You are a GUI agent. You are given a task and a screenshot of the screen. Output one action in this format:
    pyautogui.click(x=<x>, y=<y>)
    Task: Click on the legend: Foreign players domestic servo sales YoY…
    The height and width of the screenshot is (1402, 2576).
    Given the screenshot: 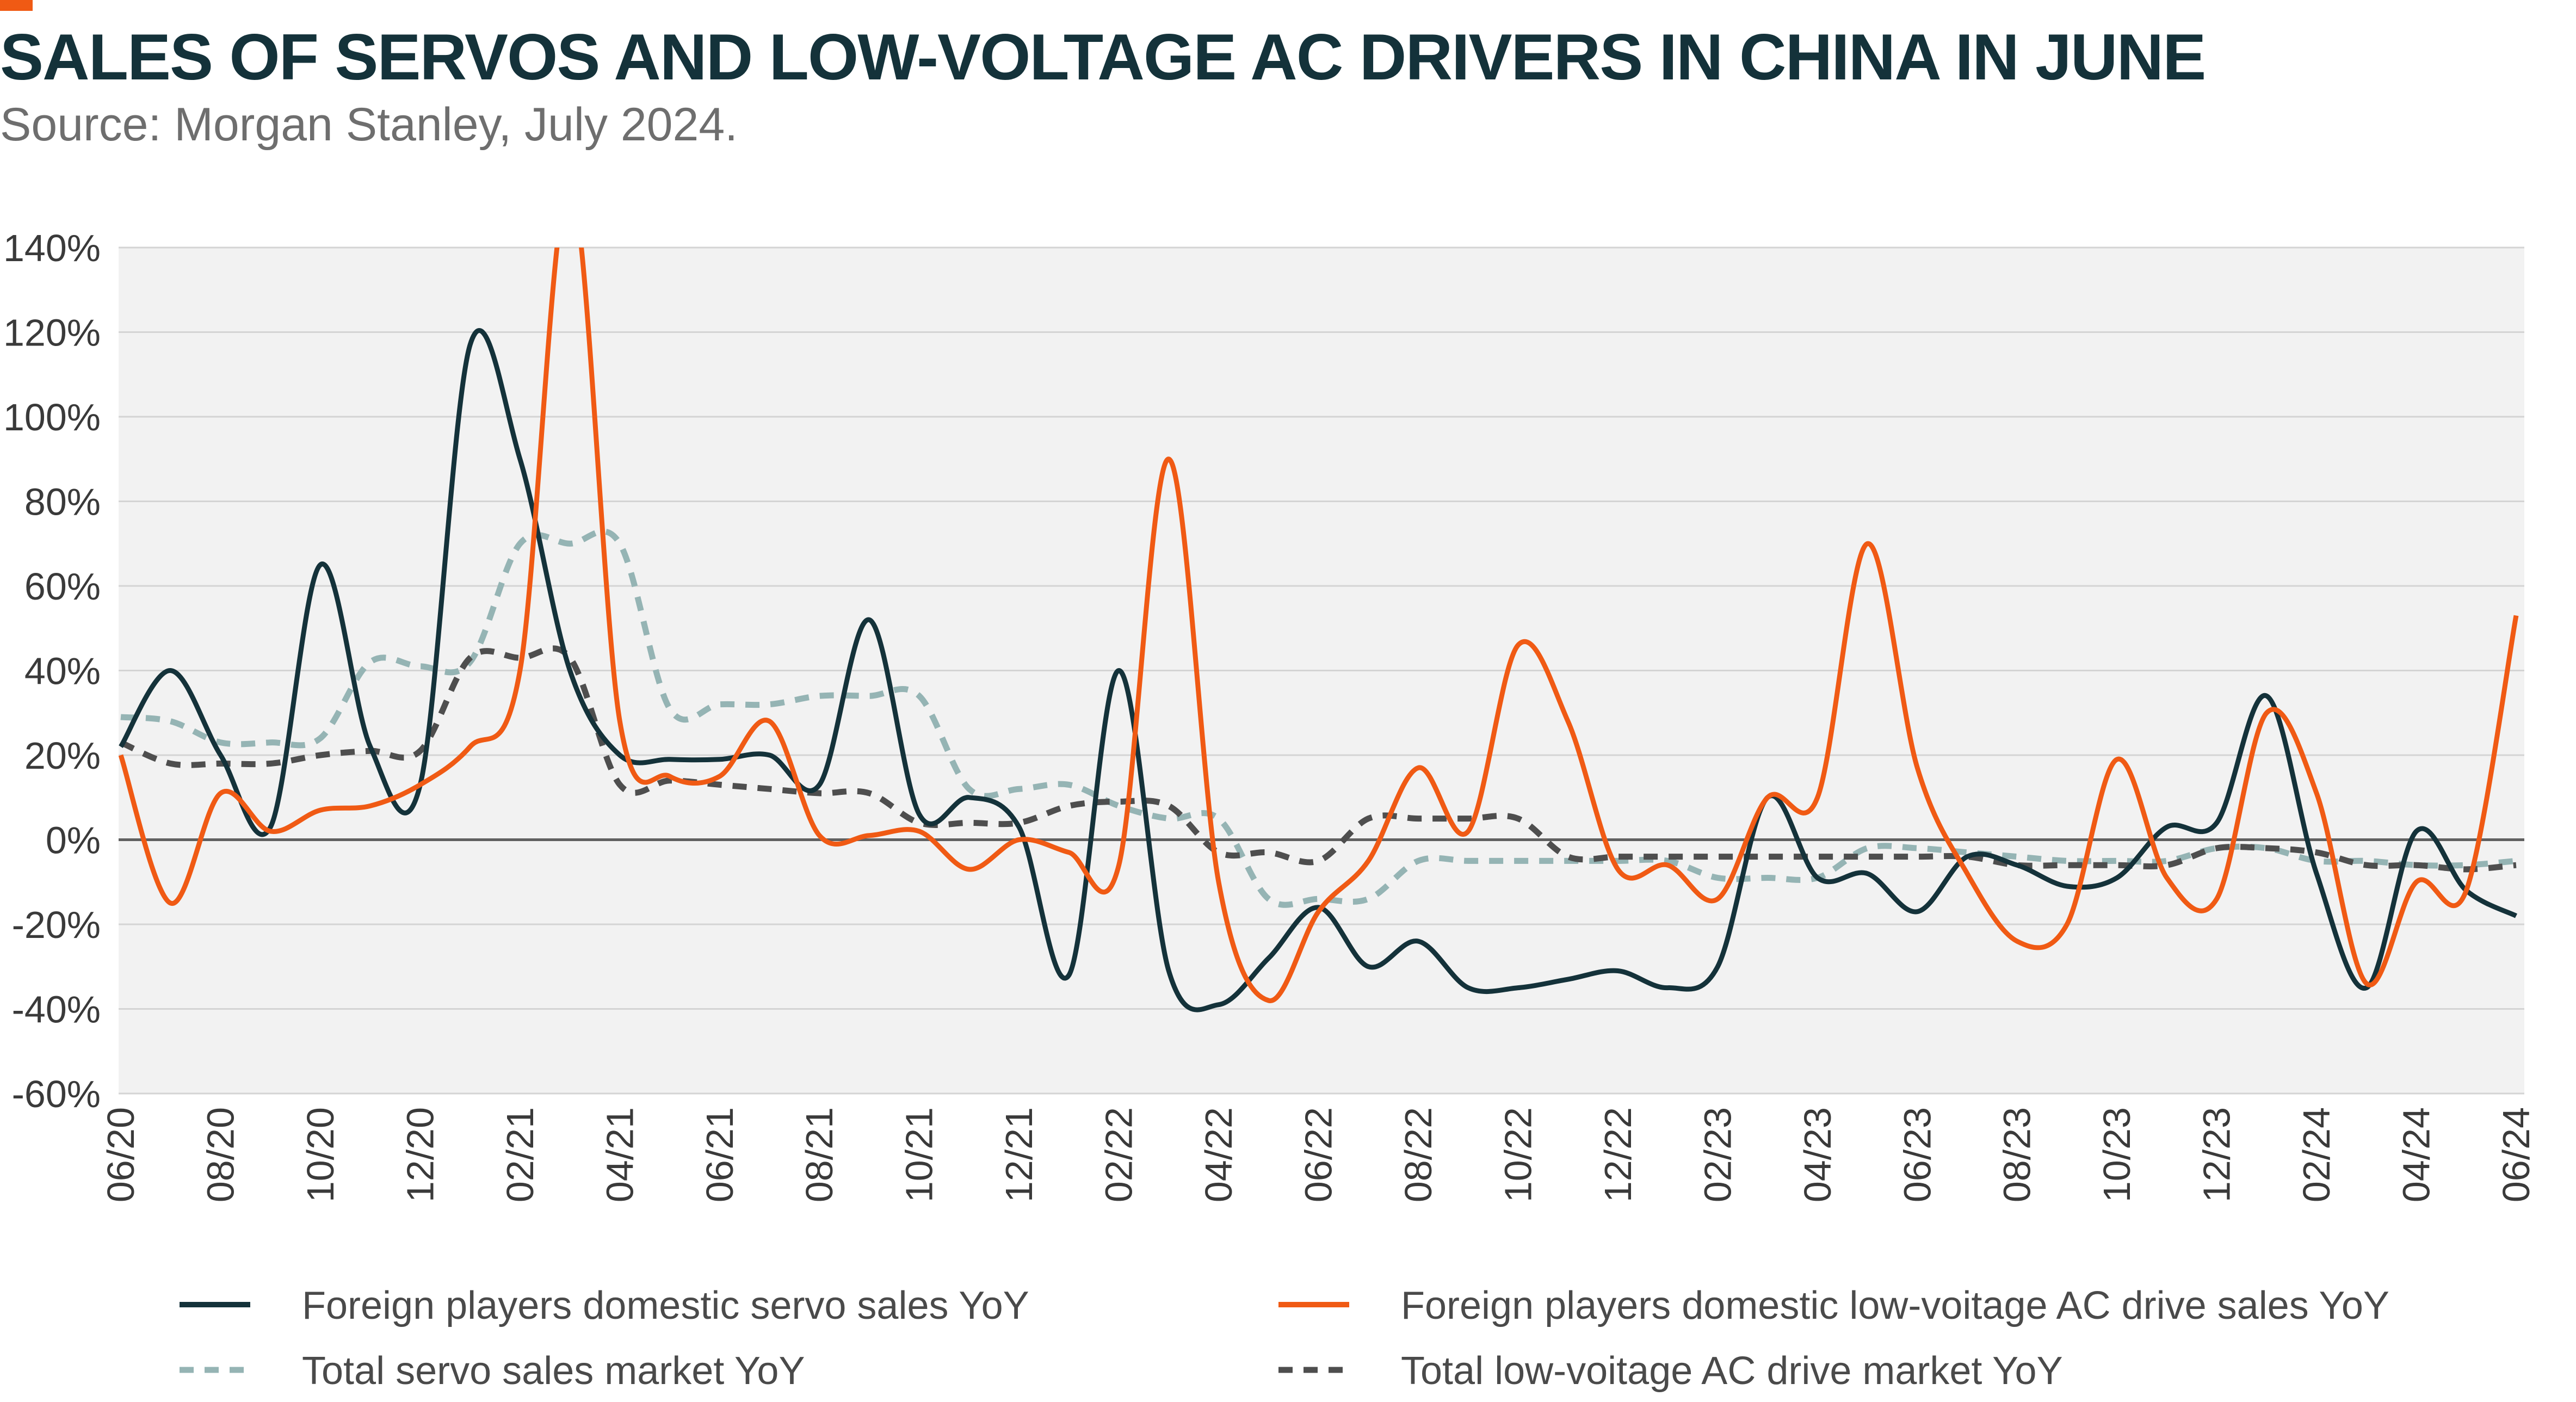 What is the action you would take?
    pyautogui.click(x=1284, y=1338)
    